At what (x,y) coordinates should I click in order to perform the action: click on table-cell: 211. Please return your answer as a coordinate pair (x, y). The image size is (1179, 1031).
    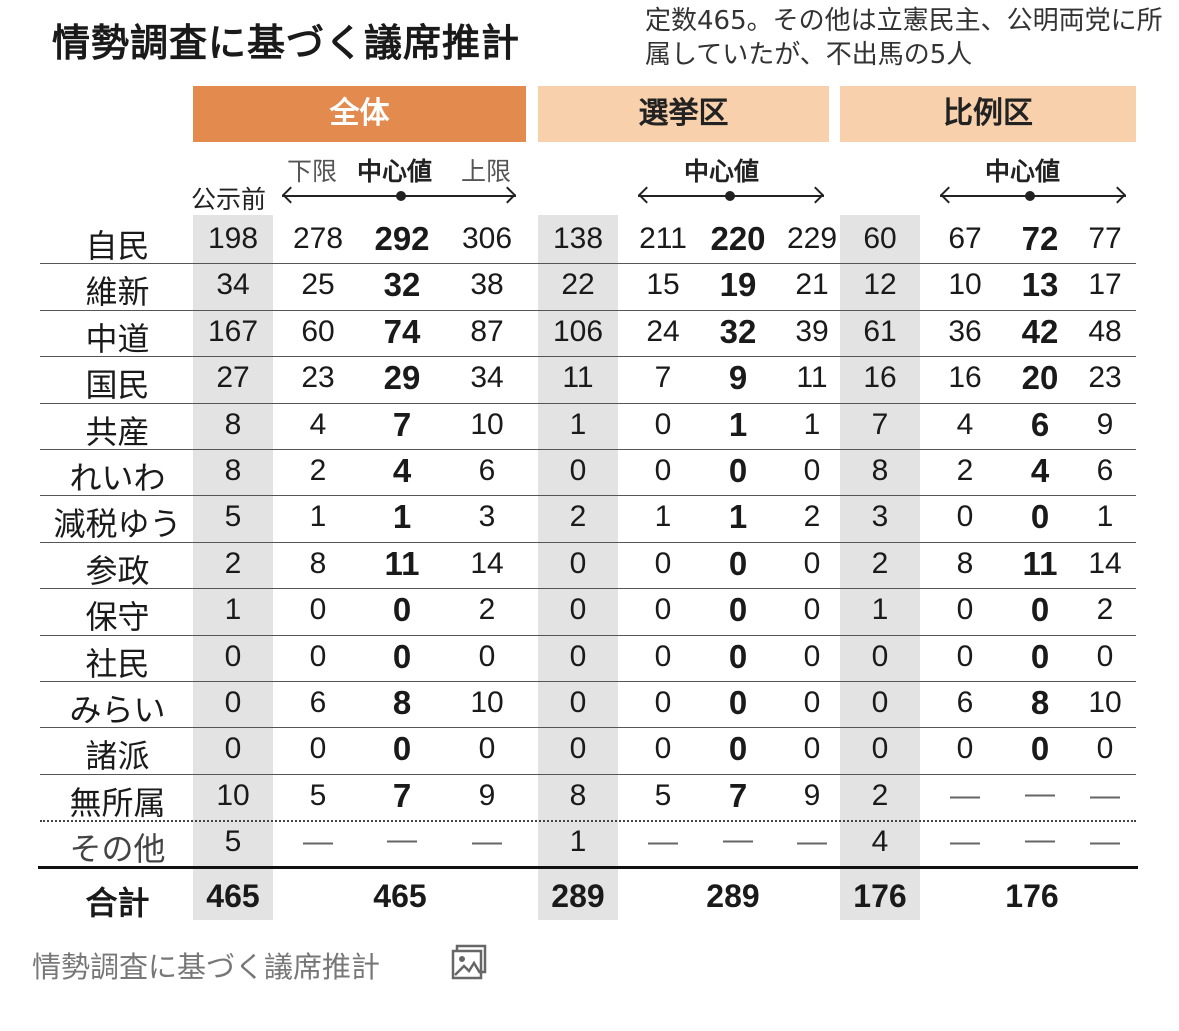
    Looking at the image, I should click on (663, 238).